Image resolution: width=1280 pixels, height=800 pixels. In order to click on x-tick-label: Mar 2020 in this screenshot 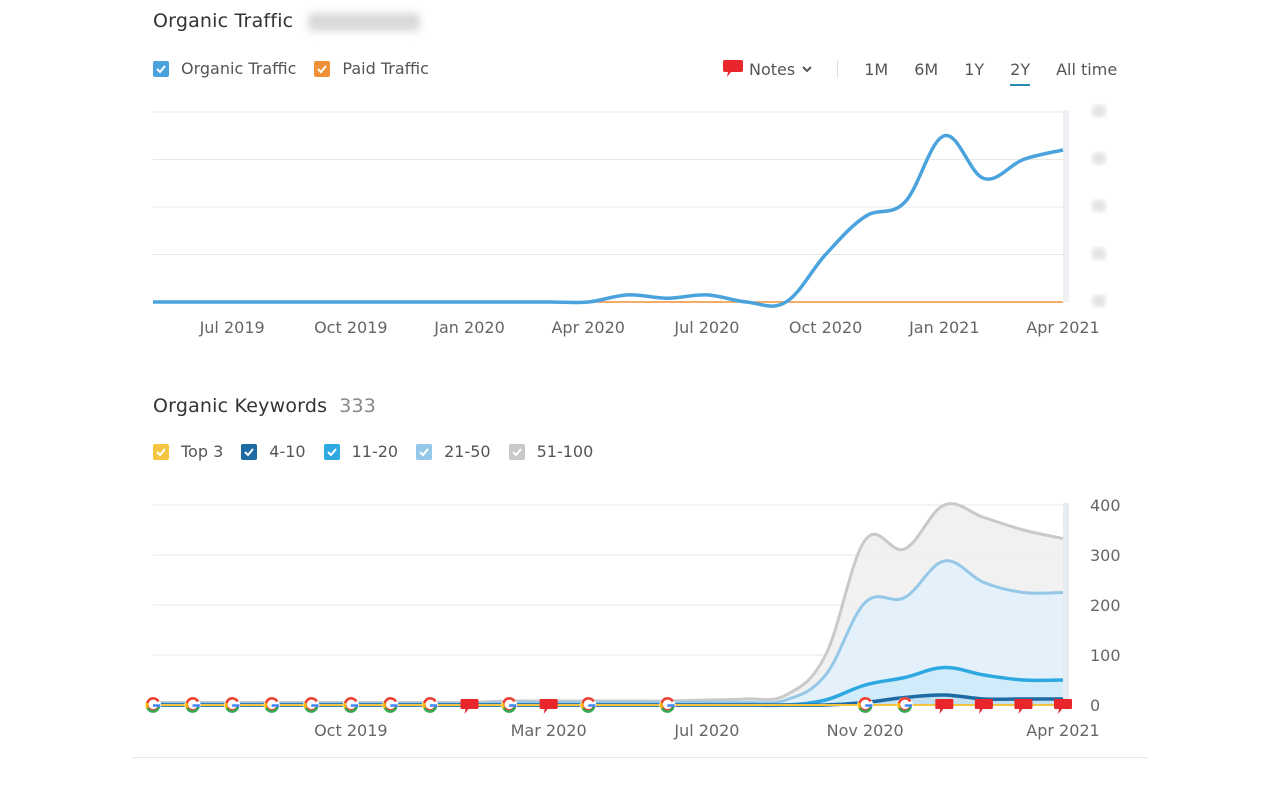, I will do `click(549, 730)`.